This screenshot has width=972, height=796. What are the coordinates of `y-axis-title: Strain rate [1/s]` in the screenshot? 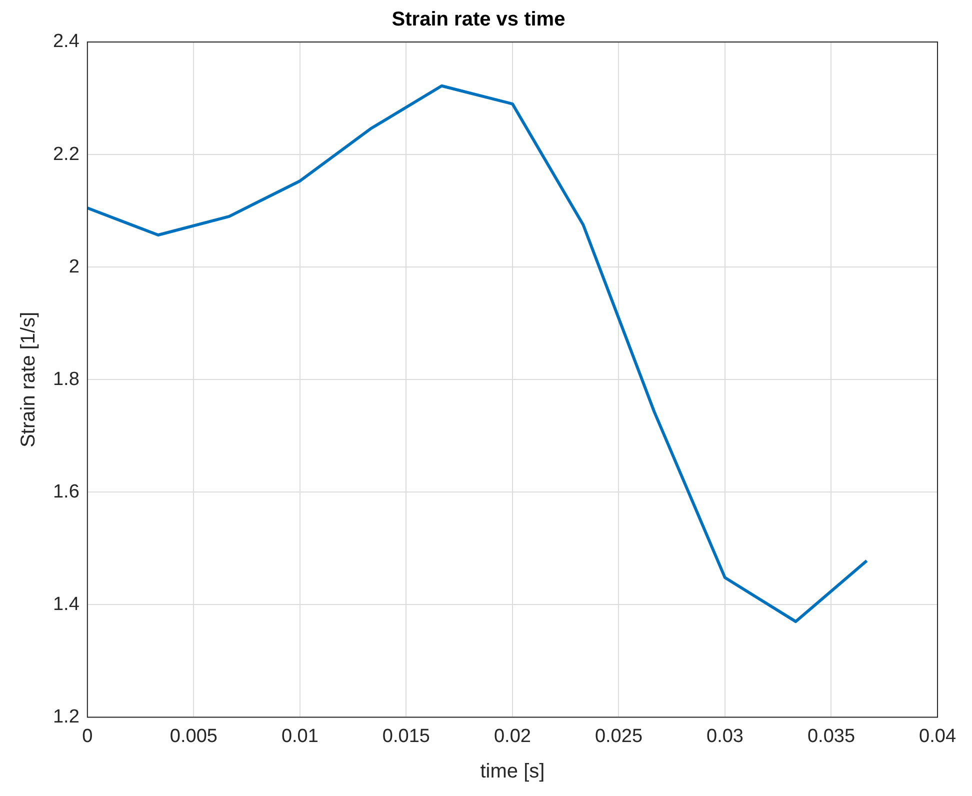 It's located at (29, 380).